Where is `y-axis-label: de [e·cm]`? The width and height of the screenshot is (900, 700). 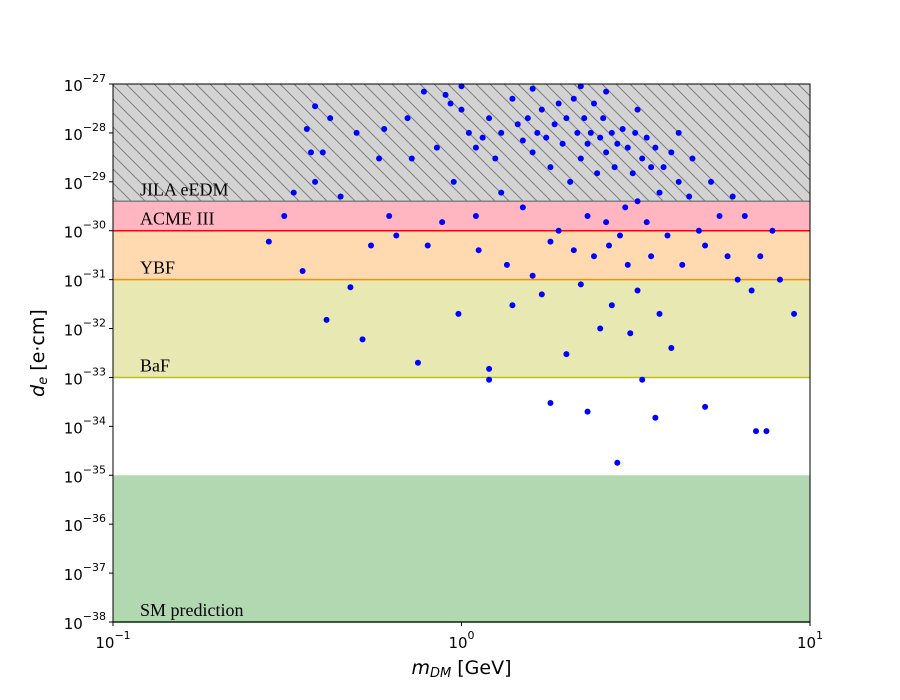 y-axis-label: de [e·cm] is located at coordinates (39, 353).